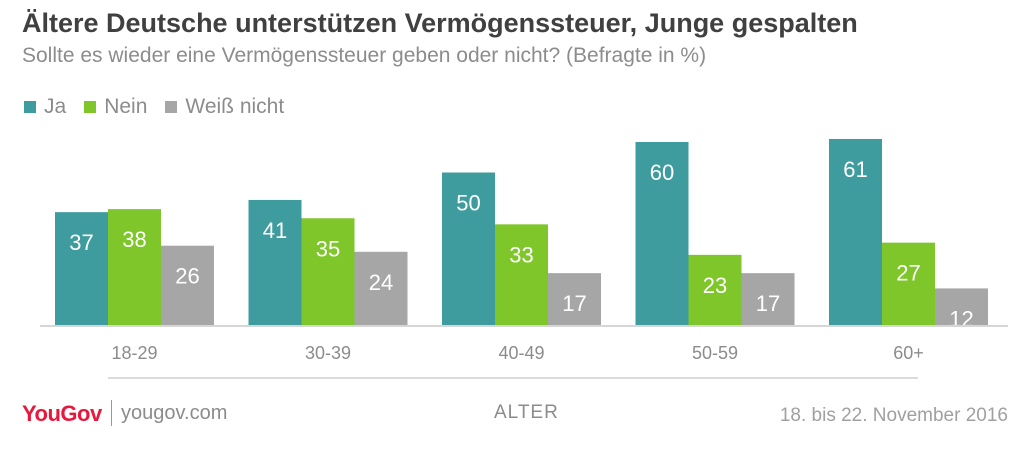 The image size is (1028, 453). What do you see at coordinates (235, 106) in the screenshot?
I see `legend-label-weiss-nicht: Weiß nicht` at bounding box center [235, 106].